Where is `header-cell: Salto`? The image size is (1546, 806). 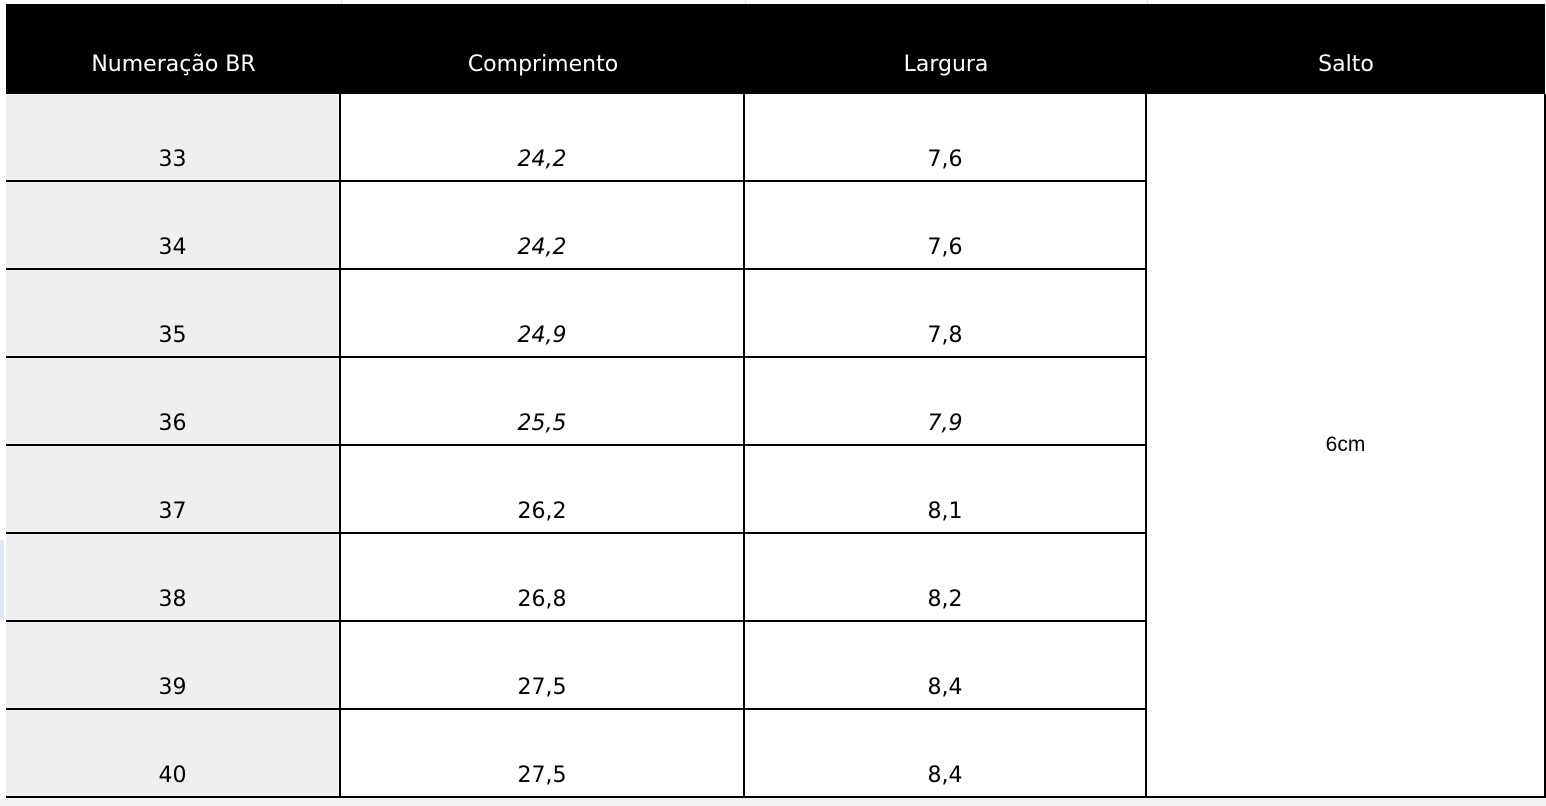
header-cell: Salto is located at coordinates (1346, 49).